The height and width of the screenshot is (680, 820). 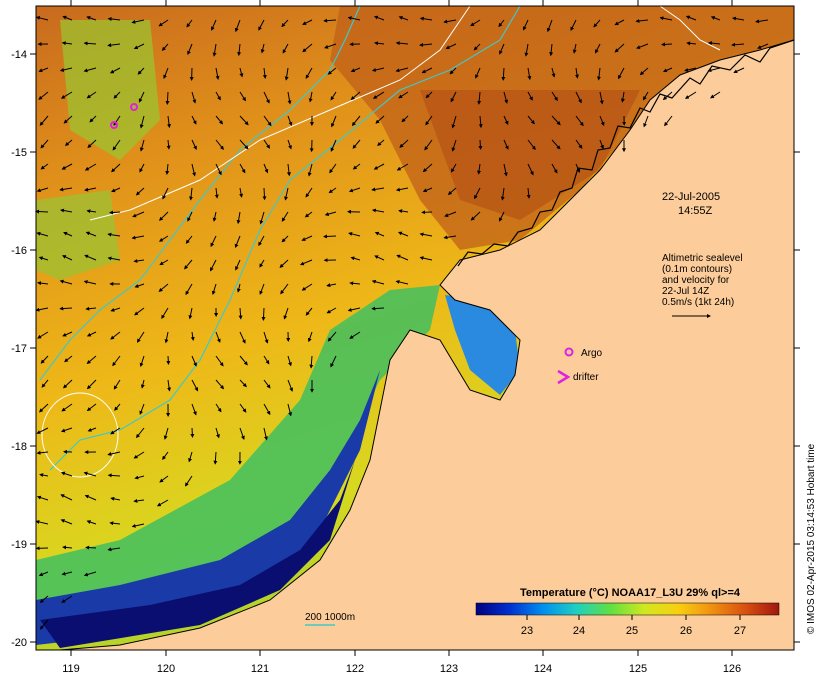 I want to click on marker-legend: Argo drifter, so click(x=580, y=366).